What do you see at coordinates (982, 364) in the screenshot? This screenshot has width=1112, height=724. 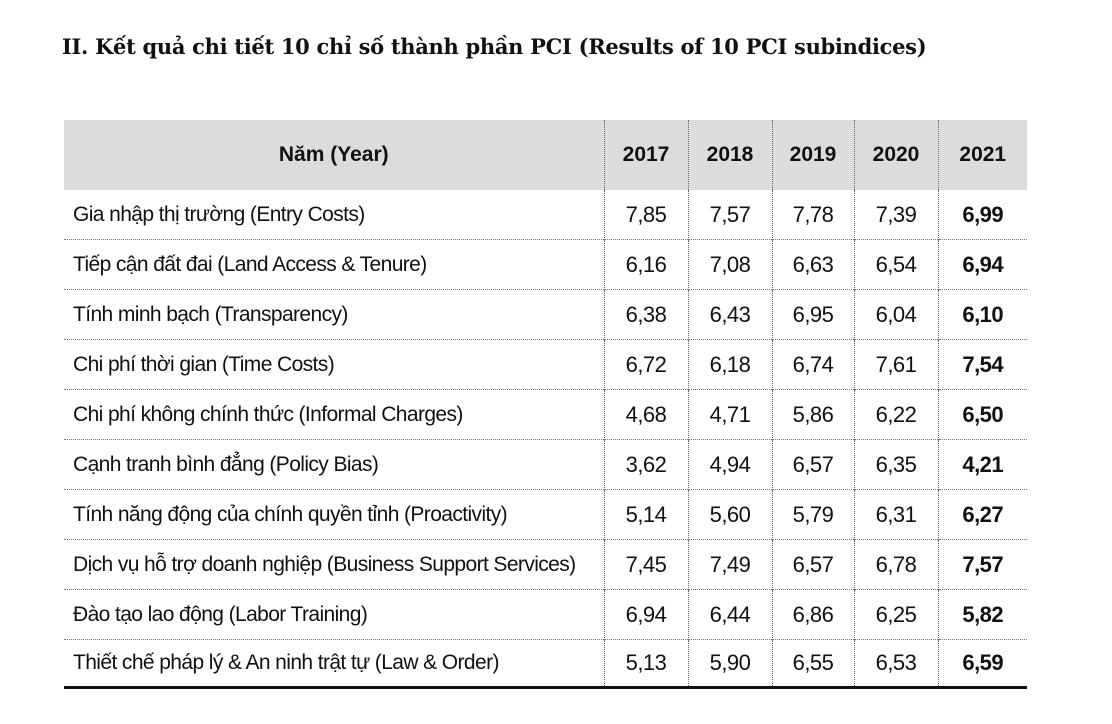 I see `cell-2021: 7,54` at bounding box center [982, 364].